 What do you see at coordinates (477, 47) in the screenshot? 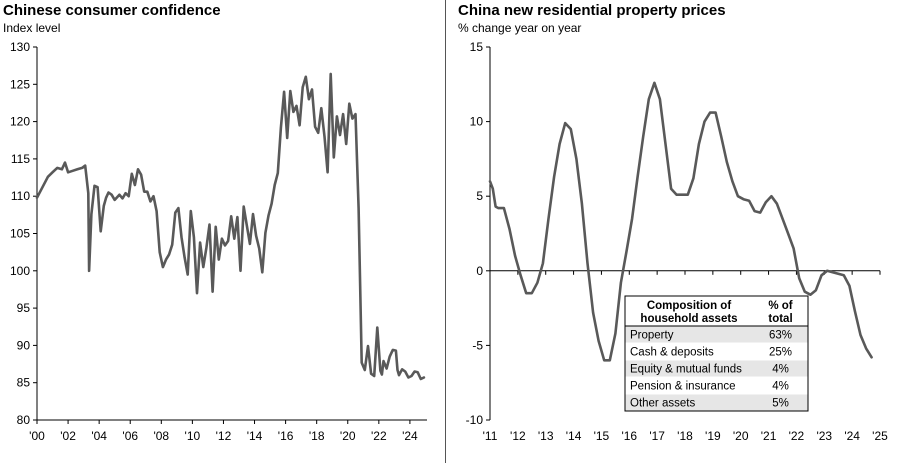
I see `y-tick-label: 15` at bounding box center [477, 47].